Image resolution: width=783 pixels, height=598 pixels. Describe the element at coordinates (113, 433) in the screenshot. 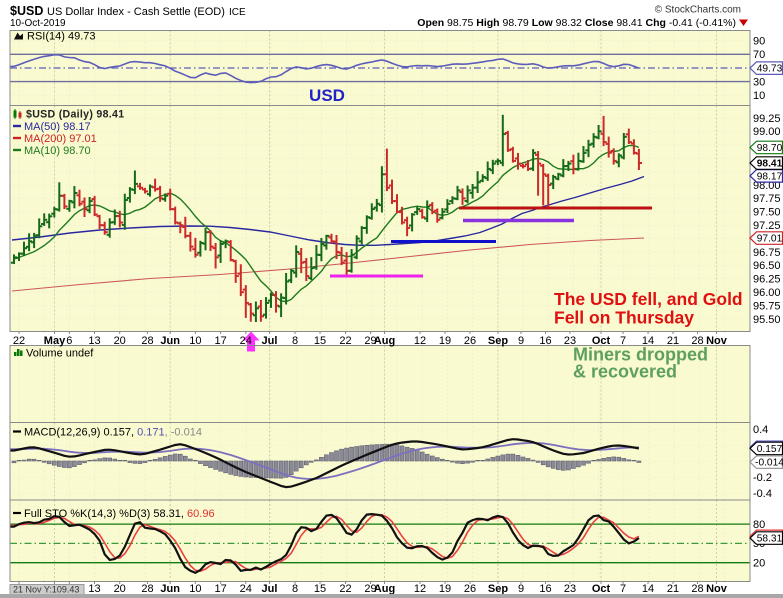

I see `svg-text:MACD(12,26,9) 0.157, 0.171, -0: MACD(12,26,9) 0.157, 0.171, -0.014` at that location.